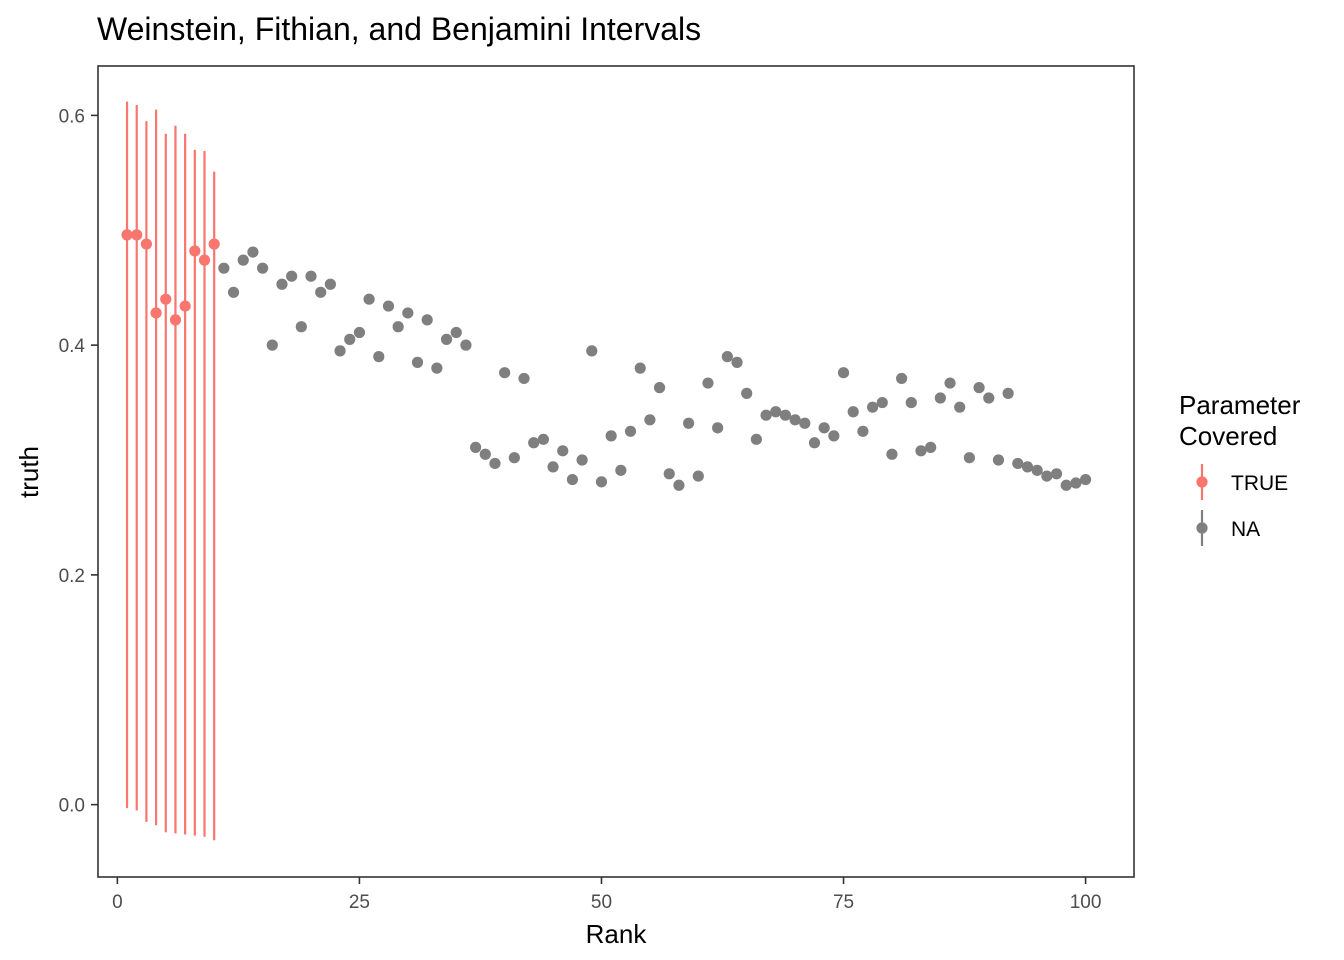  Describe the element at coordinates (29, 472) in the screenshot. I see `y-axis-title: truth` at that location.